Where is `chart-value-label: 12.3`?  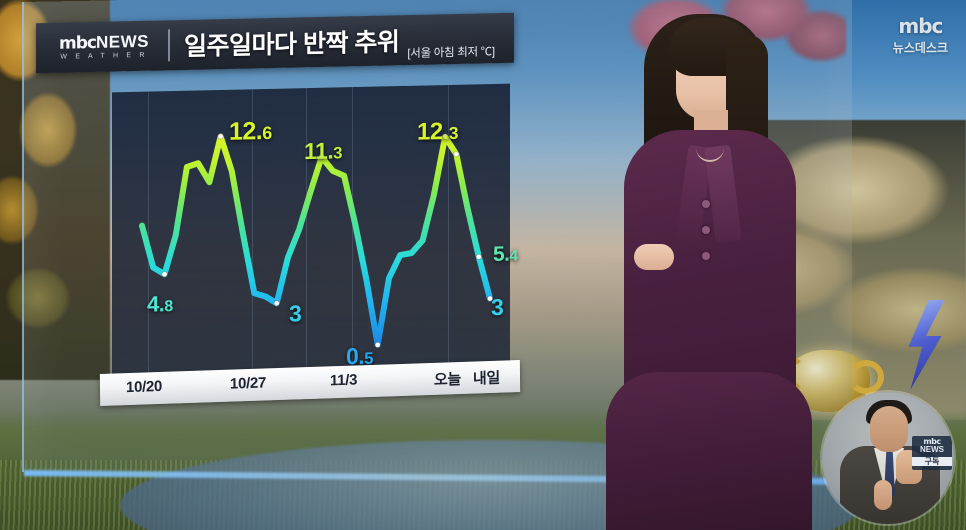 chart-value-label: 12.3 is located at coordinates (437, 131).